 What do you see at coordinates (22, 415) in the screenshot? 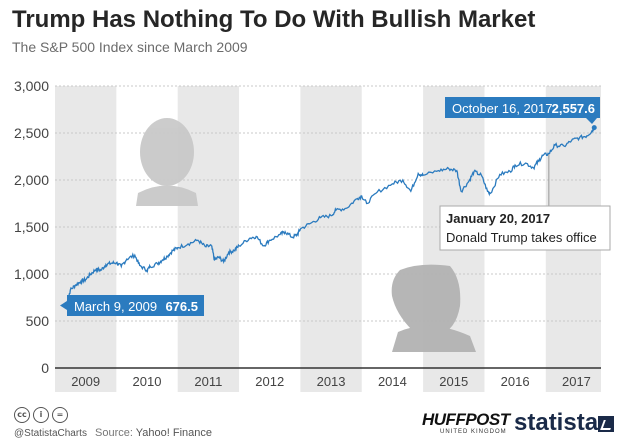
I see `creative-commons-icon: cc` at bounding box center [22, 415].